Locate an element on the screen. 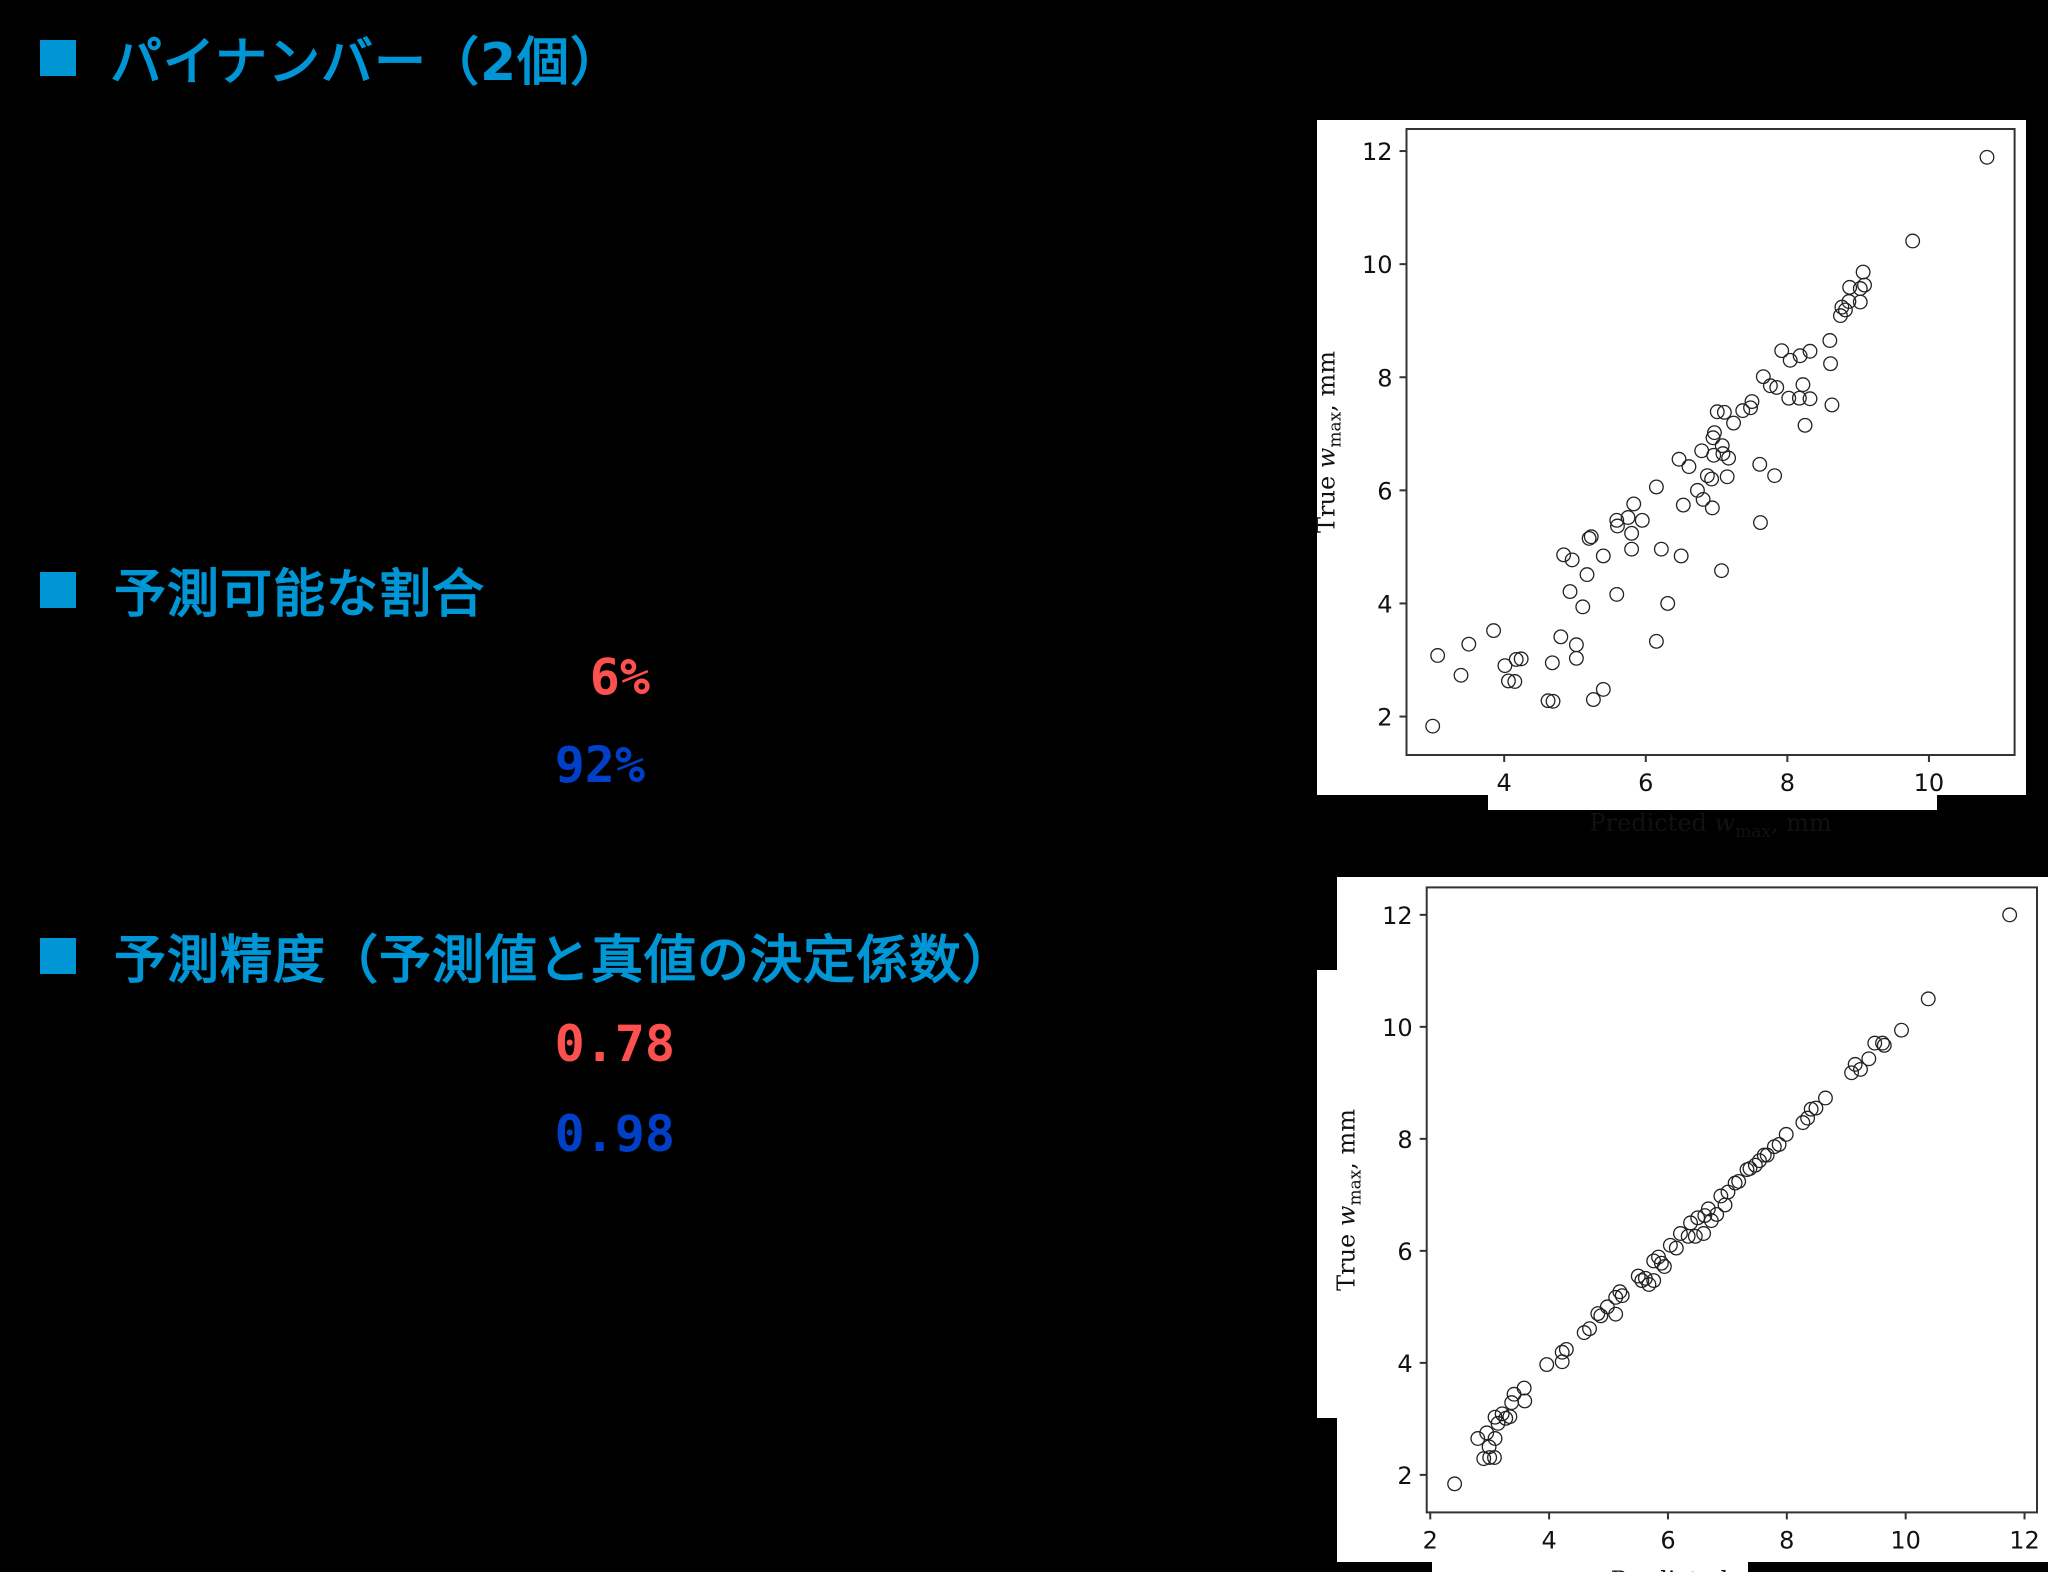 The width and height of the screenshot is (2048, 1572). heading-accuracy: 予測精度（予測値と真値の決定係数） is located at coordinates (527, 955).